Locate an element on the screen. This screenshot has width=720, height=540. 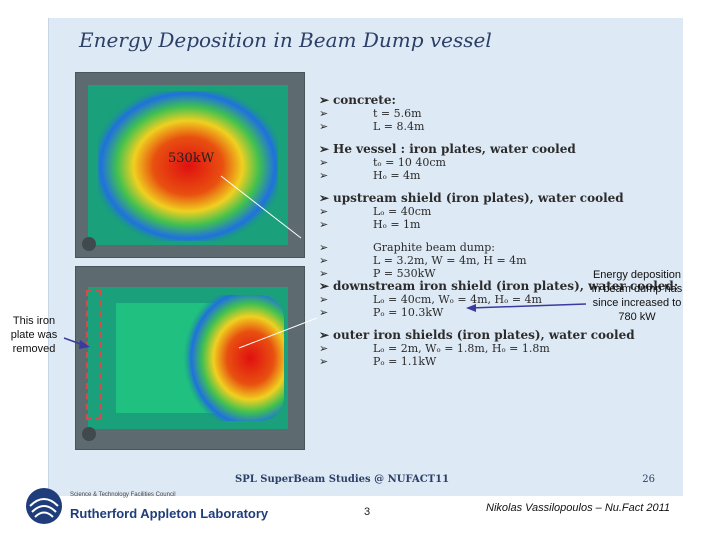
bullet-item: ➢ He vessel : iron plates, water cooled is located at coordinates (499, 149).